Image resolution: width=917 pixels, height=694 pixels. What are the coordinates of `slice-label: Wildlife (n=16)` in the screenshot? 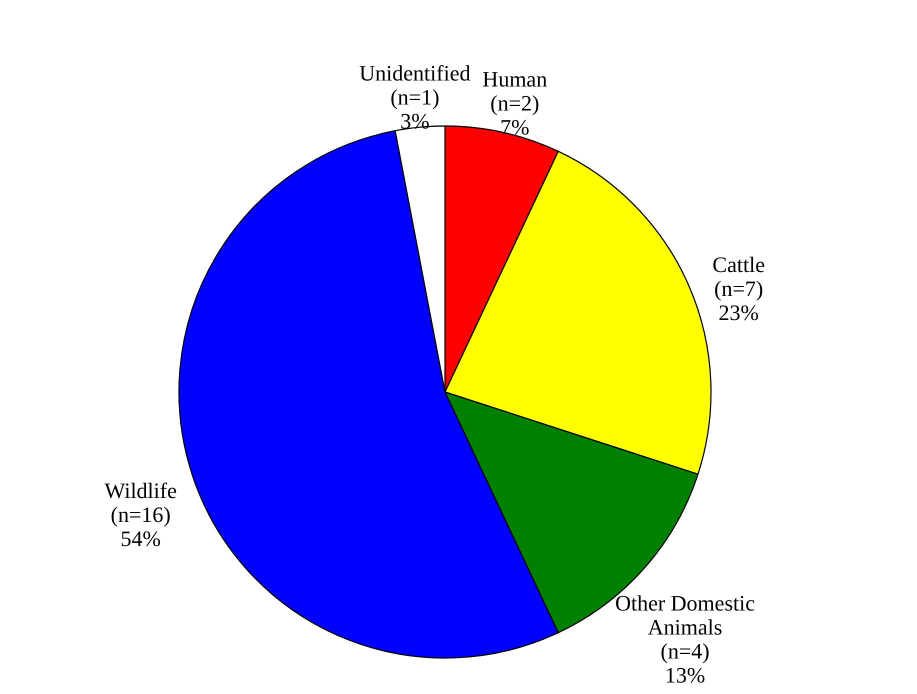 It's located at (140, 502).